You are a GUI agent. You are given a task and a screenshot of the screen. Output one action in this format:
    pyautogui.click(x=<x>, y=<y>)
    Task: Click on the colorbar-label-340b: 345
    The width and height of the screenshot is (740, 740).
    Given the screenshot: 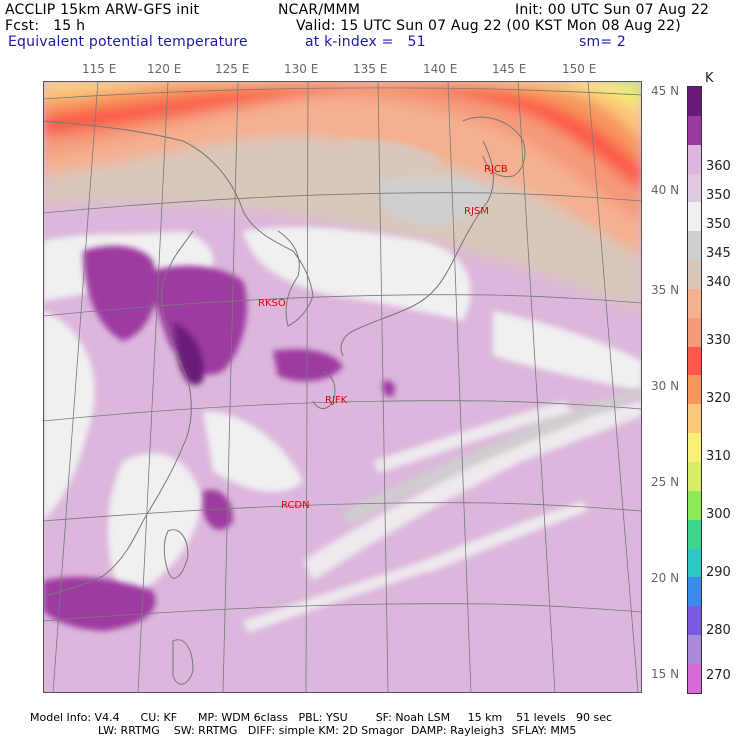 What is the action you would take?
    pyautogui.click(x=718, y=253)
    